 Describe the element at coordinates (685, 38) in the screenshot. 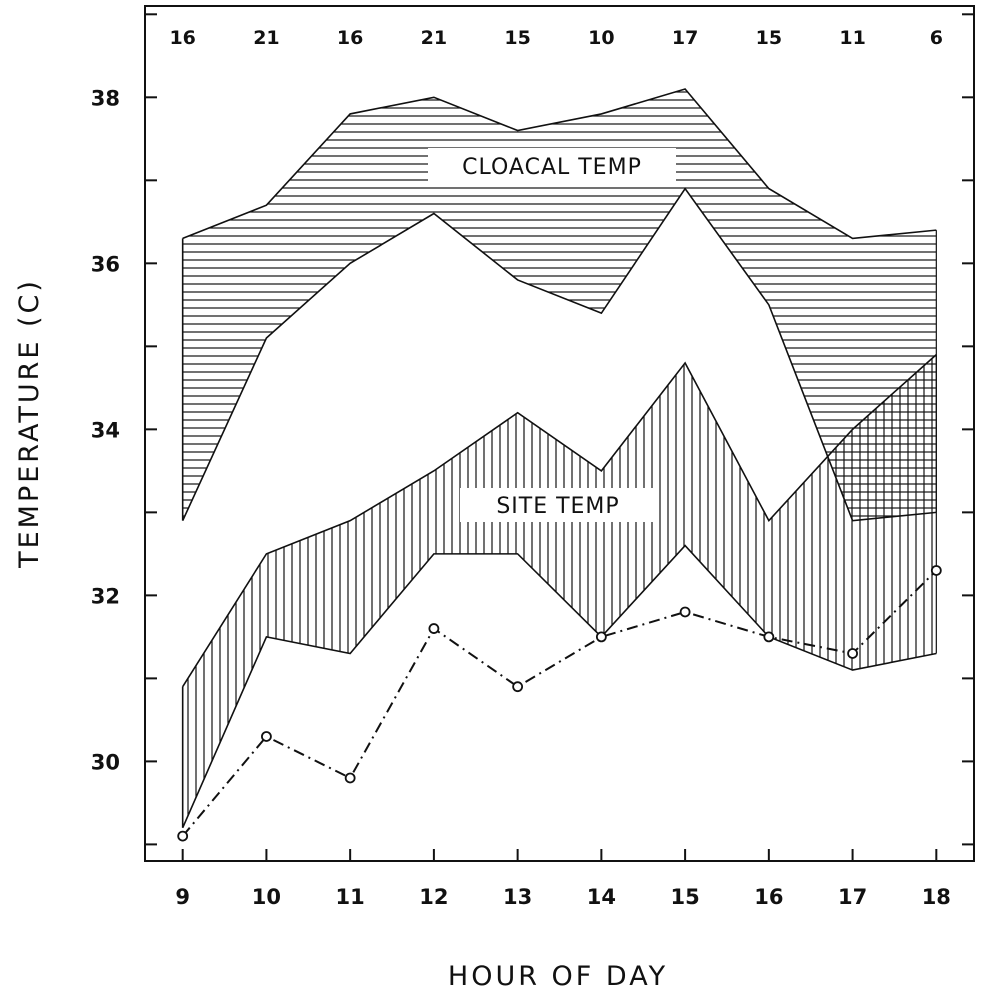

I see `sample-size-label: 17` at that location.